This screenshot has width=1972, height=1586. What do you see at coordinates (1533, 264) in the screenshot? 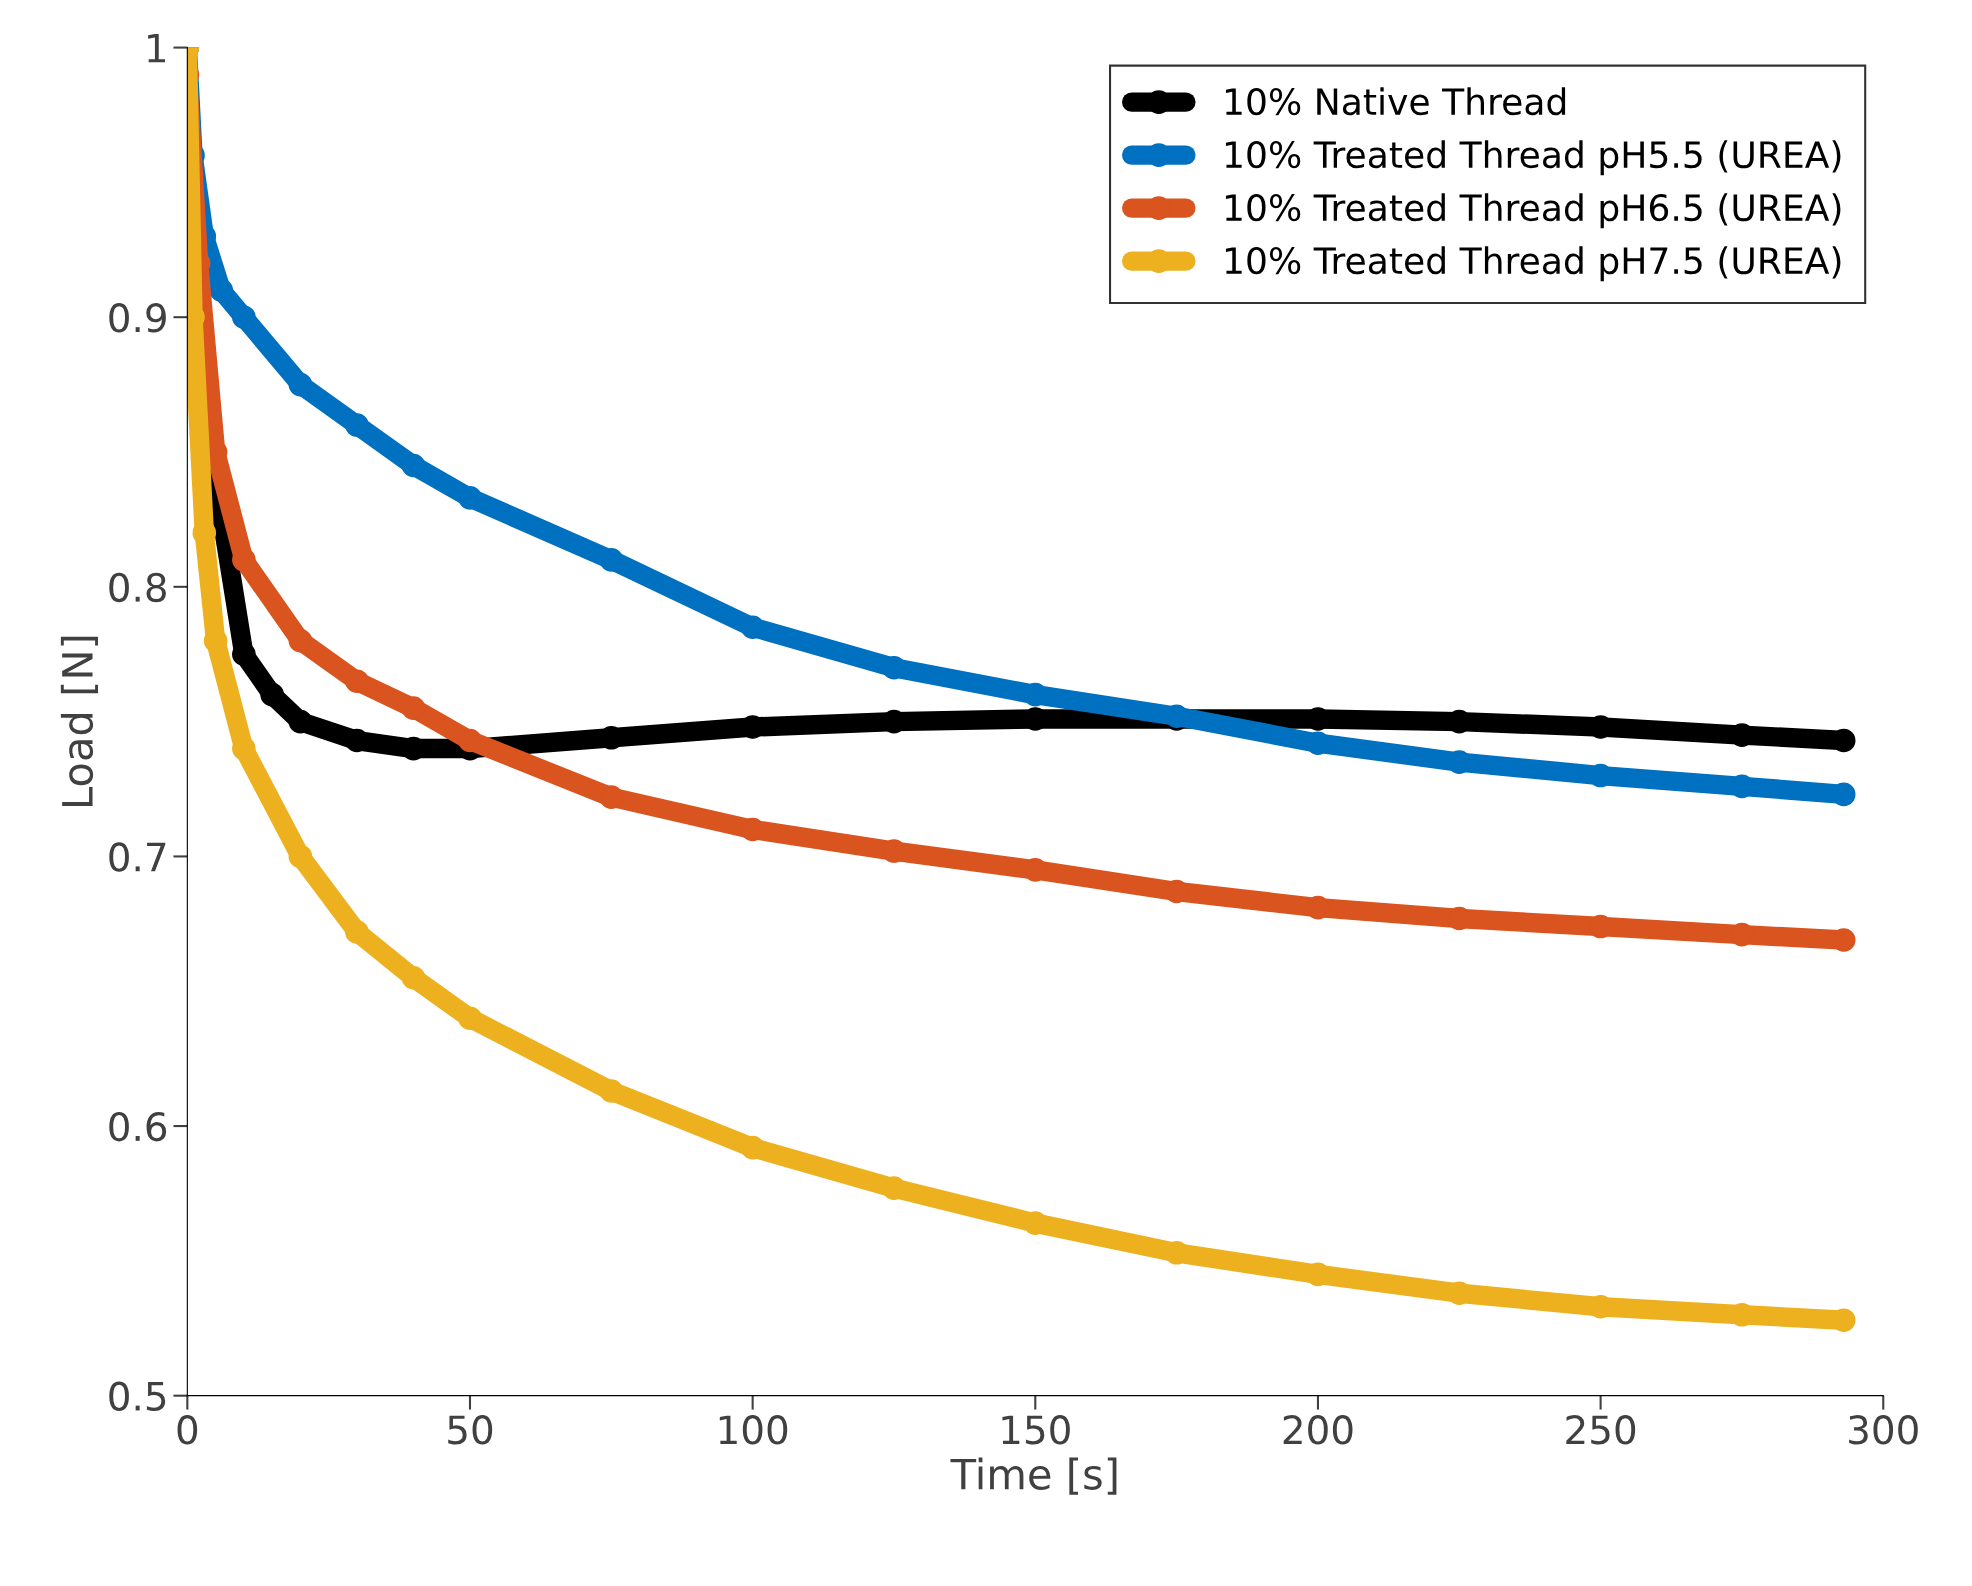
I see `legend-label: 10% Treated Thread pH7.5 (UREA)` at bounding box center [1533, 264].